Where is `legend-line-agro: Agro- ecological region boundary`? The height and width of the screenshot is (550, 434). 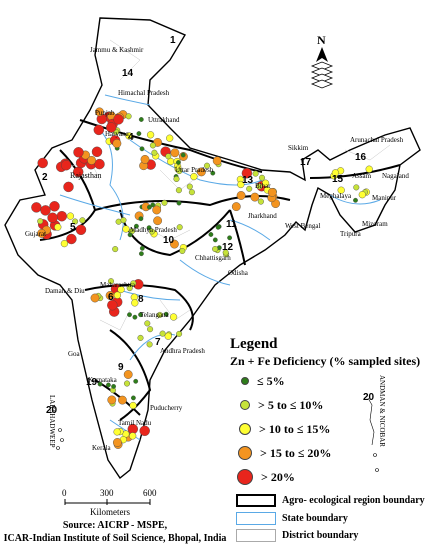
legend-line-agro: Agro- ecological region boundary is located at coordinates (330, 500).